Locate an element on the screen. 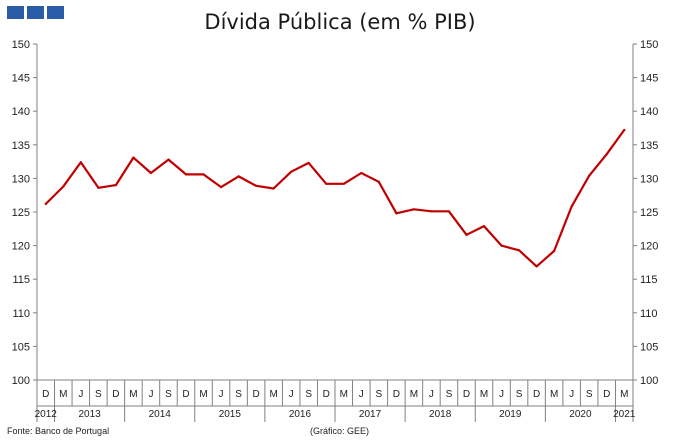  year-label: 2018 is located at coordinates (440, 414).